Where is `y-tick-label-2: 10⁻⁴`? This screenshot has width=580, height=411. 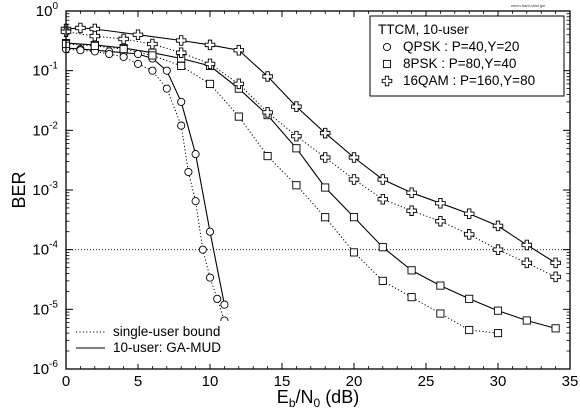
y-tick-label-2: 10⁻⁴ is located at coordinates (45, 249).